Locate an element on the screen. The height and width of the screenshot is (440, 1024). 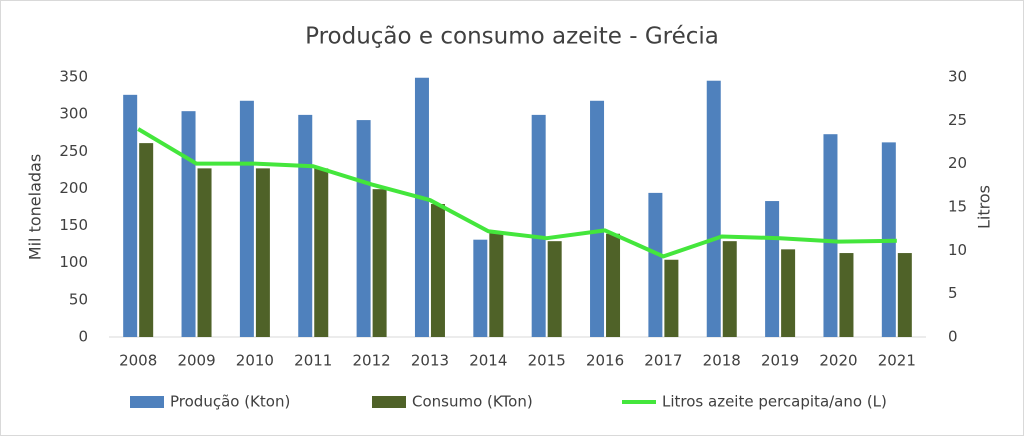
chart-title: Produção e consumo azeite - Grécia is located at coordinates (512, 37).